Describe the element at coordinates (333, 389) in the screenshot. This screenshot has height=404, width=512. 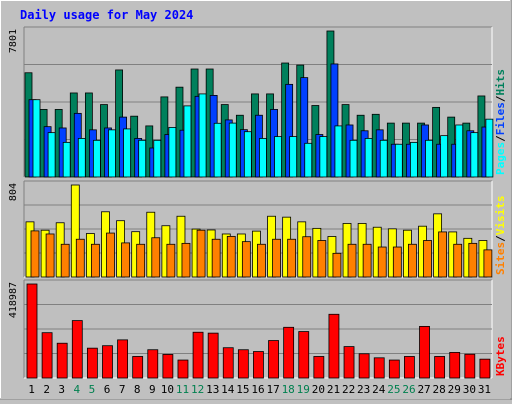
I see `x-tick-label: 21` at that location.